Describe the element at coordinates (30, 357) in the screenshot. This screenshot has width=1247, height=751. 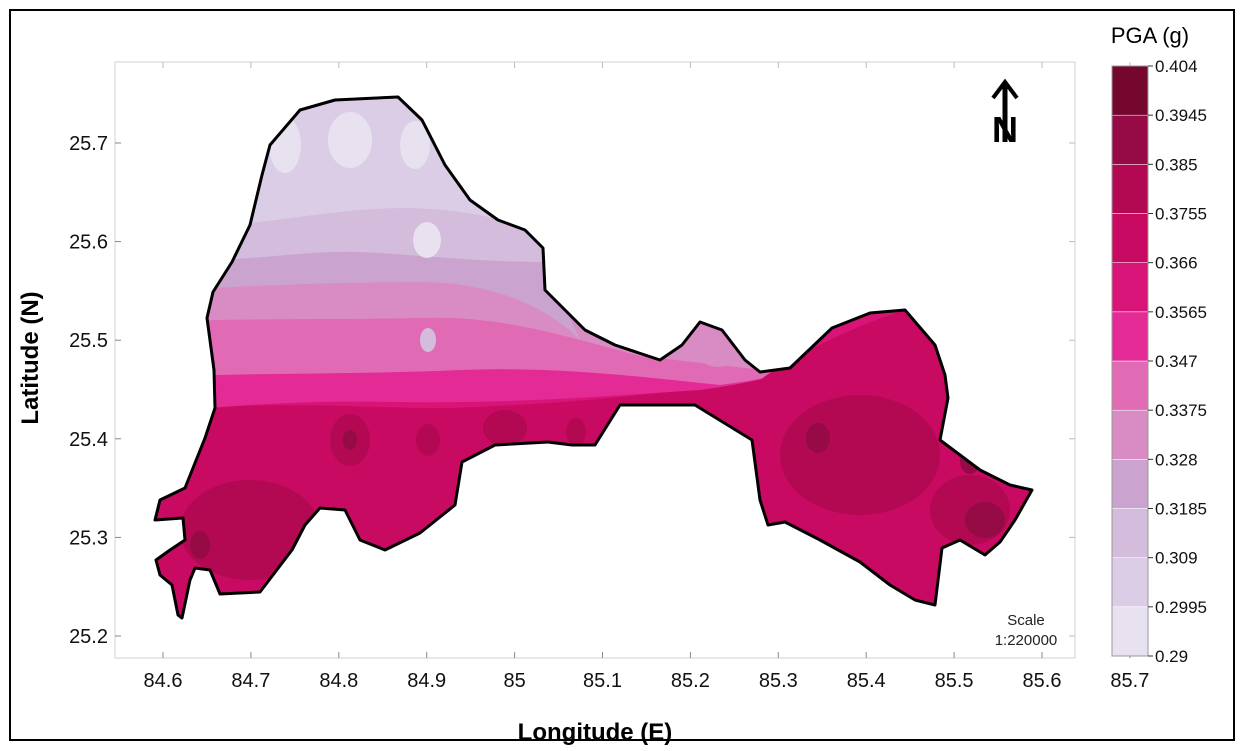
I see `y-axis-title: Latitude (N)` at that location.